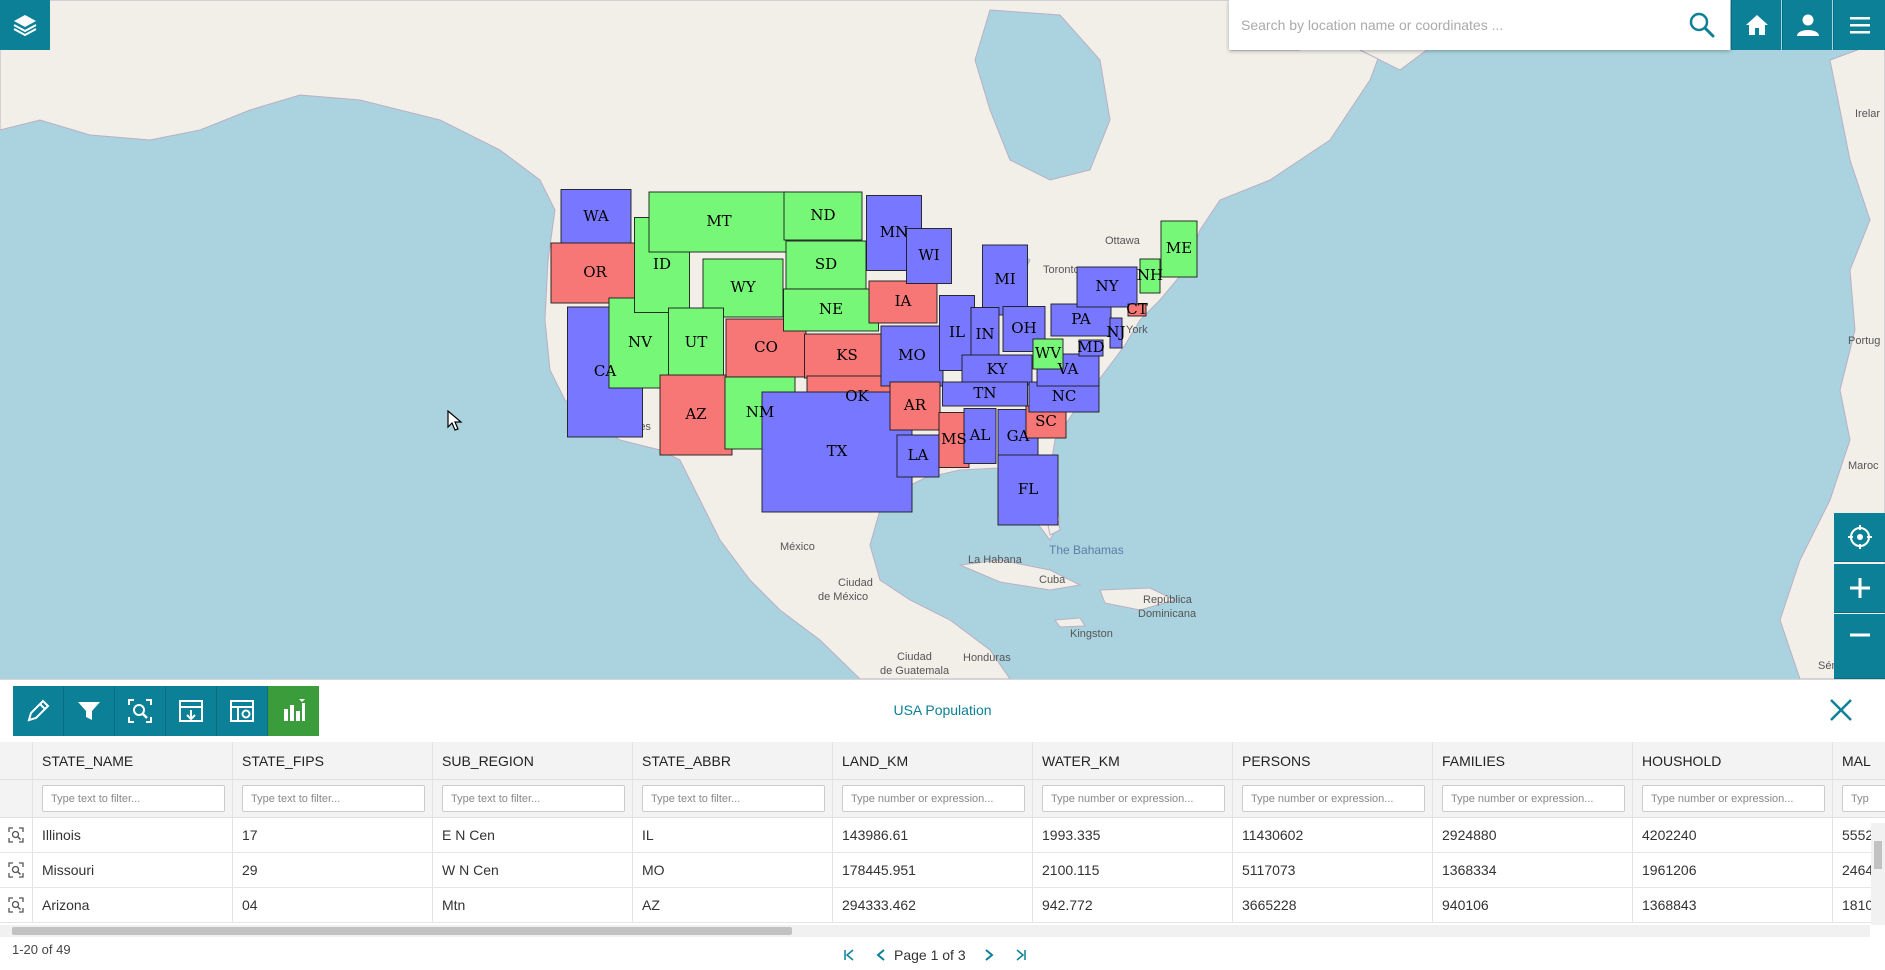 This screenshot has height=970, width=1885. I want to click on state-polygon-mi, so click(1005, 280).